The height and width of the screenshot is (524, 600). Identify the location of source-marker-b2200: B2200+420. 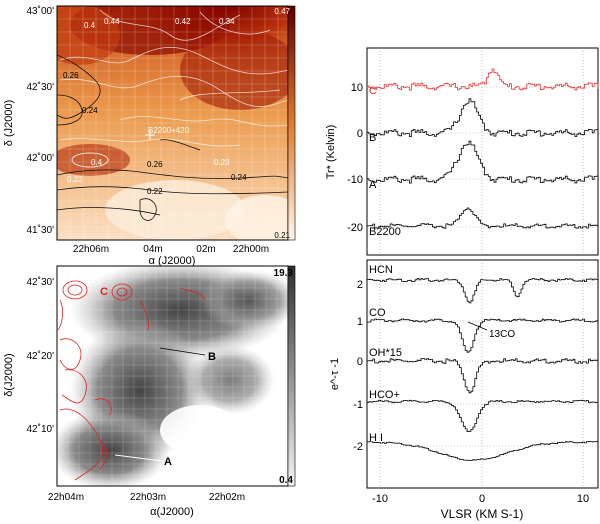
(167, 133).